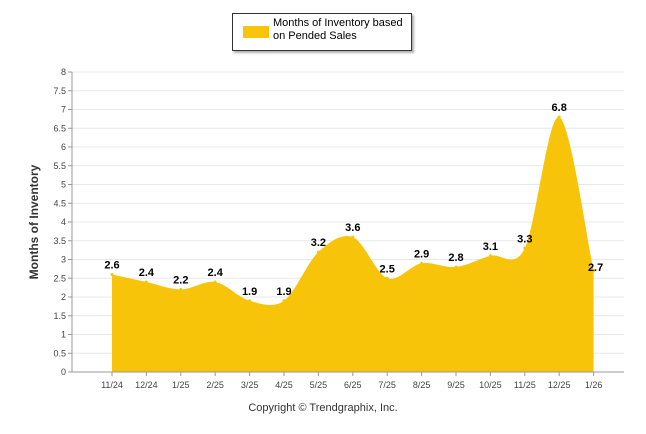 This screenshot has height=434, width=646. What do you see at coordinates (215, 385) in the screenshot?
I see `x-tick-label: 2/25` at bounding box center [215, 385].